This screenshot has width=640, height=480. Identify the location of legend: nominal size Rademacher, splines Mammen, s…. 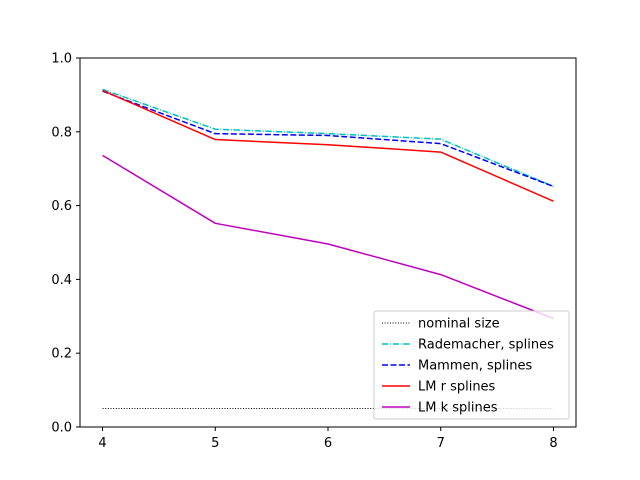
(471, 365).